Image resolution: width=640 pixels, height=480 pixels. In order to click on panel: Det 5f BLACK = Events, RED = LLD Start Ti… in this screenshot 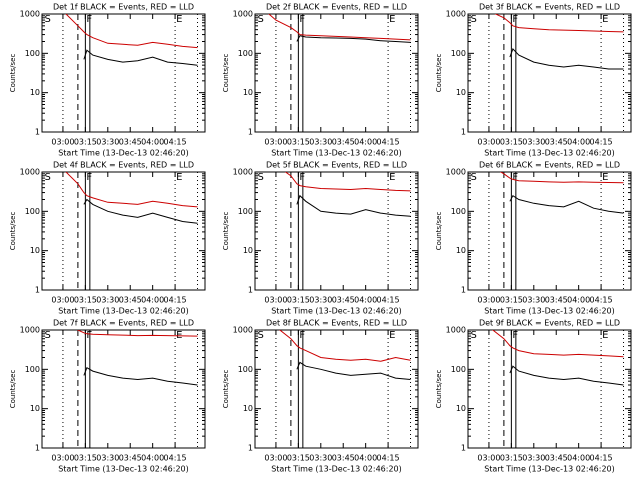, I will do `click(320, 238)`.